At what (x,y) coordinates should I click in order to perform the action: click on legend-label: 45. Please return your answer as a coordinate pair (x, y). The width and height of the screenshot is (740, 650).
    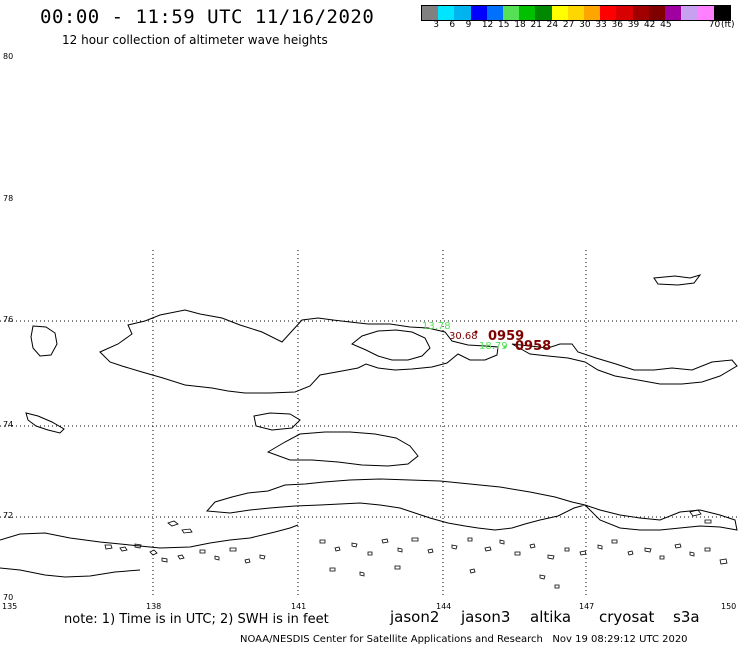
    Looking at the image, I should click on (666, 25).